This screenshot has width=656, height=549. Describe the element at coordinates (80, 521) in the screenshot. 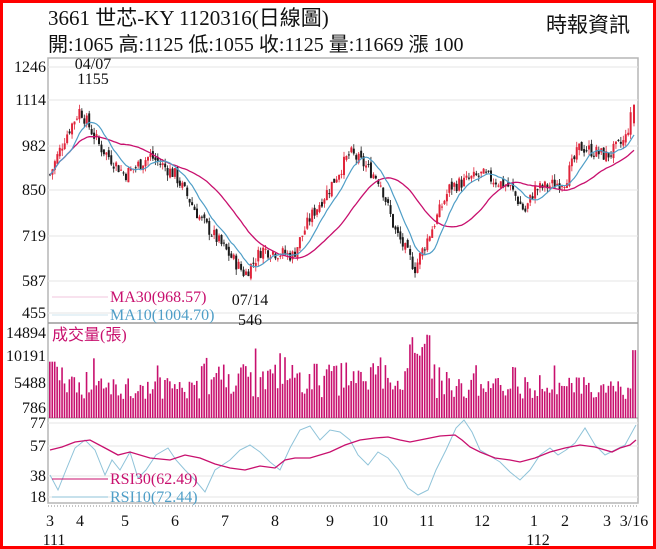

I see `x-tick-label: 4` at that location.